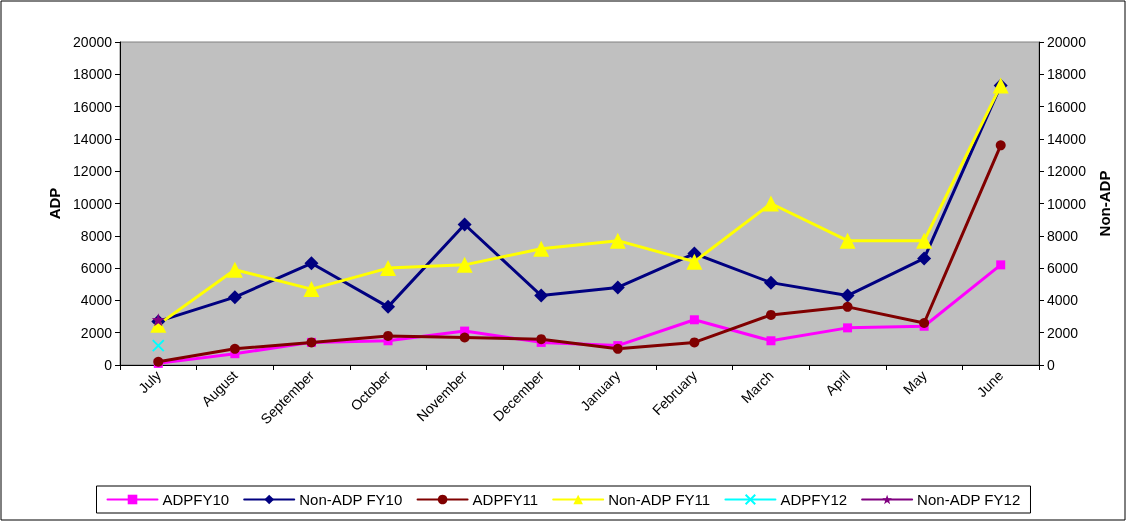 This screenshot has width=1127, height=521. Describe the element at coordinates (659, 499) in the screenshot. I see `legend-label: Non-ADP FY11` at that location.